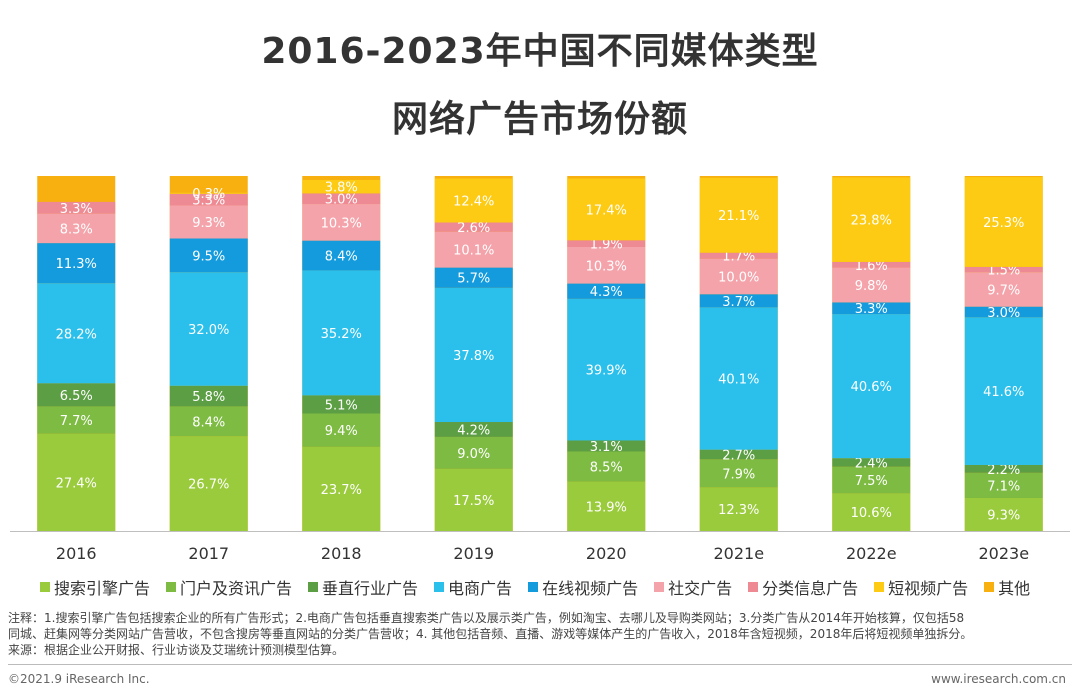  Describe the element at coordinates (473, 553) in the screenshot. I see `x-tick-label: 2019` at that location.